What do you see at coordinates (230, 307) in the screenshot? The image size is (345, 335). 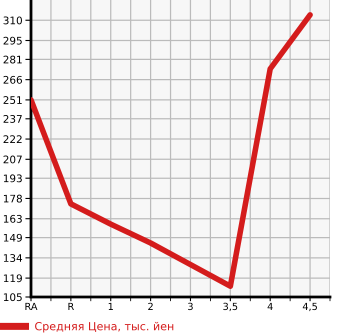 I see `x-tick-label: 3,5` at bounding box center [230, 307].